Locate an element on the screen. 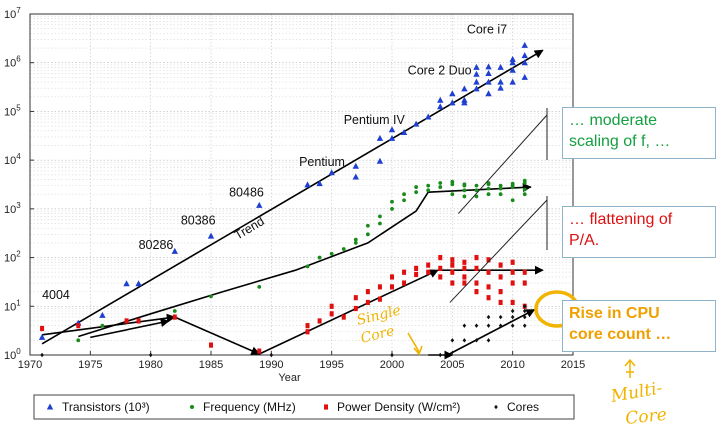 The width and height of the screenshot is (716, 434). label-pentium: Pentium is located at coordinates (322, 162).